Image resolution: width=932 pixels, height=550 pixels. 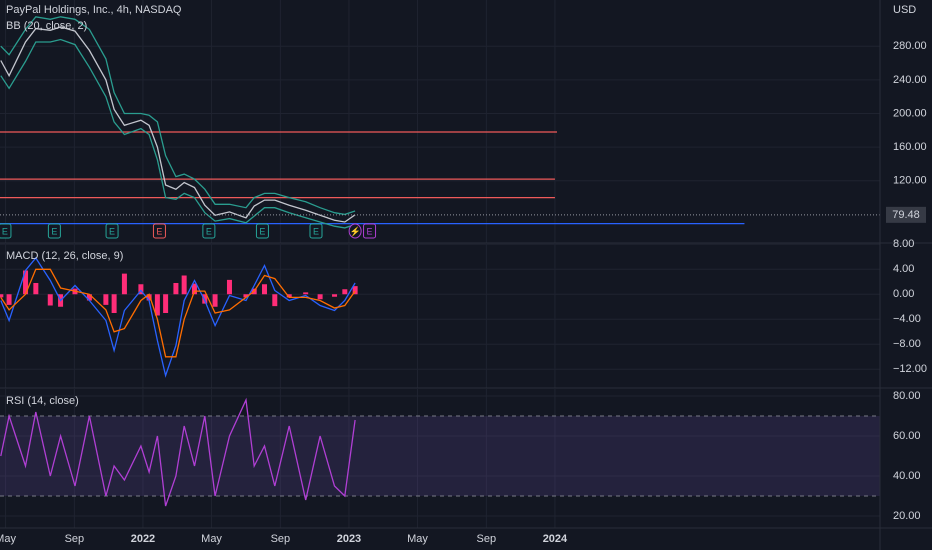 What do you see at coordinates (907, 516) in the screenshot?
I see `y-tick-label: 20.00` at bounding box center [907, 516].